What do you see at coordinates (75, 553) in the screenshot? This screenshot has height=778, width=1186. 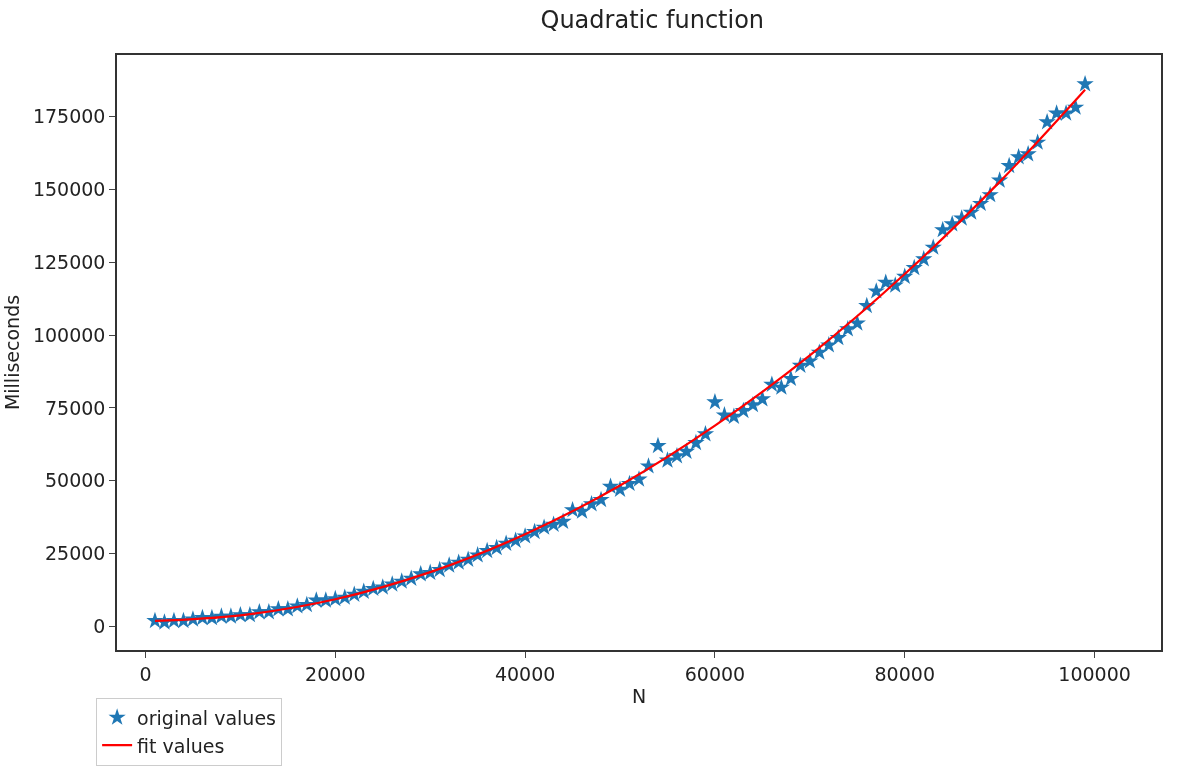 I see `y-tick-label: 25000` at bounding box center [75, 553].